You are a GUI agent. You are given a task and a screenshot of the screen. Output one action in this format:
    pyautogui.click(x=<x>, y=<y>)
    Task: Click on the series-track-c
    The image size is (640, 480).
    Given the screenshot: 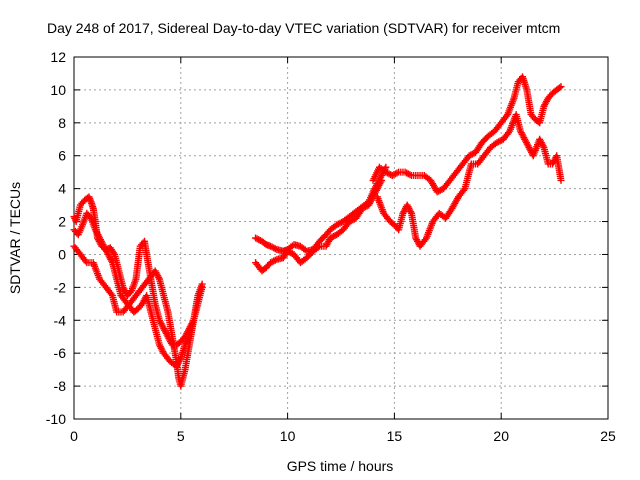 What is the action you would take?
    pyautogui.click(x=138, y=316)
    